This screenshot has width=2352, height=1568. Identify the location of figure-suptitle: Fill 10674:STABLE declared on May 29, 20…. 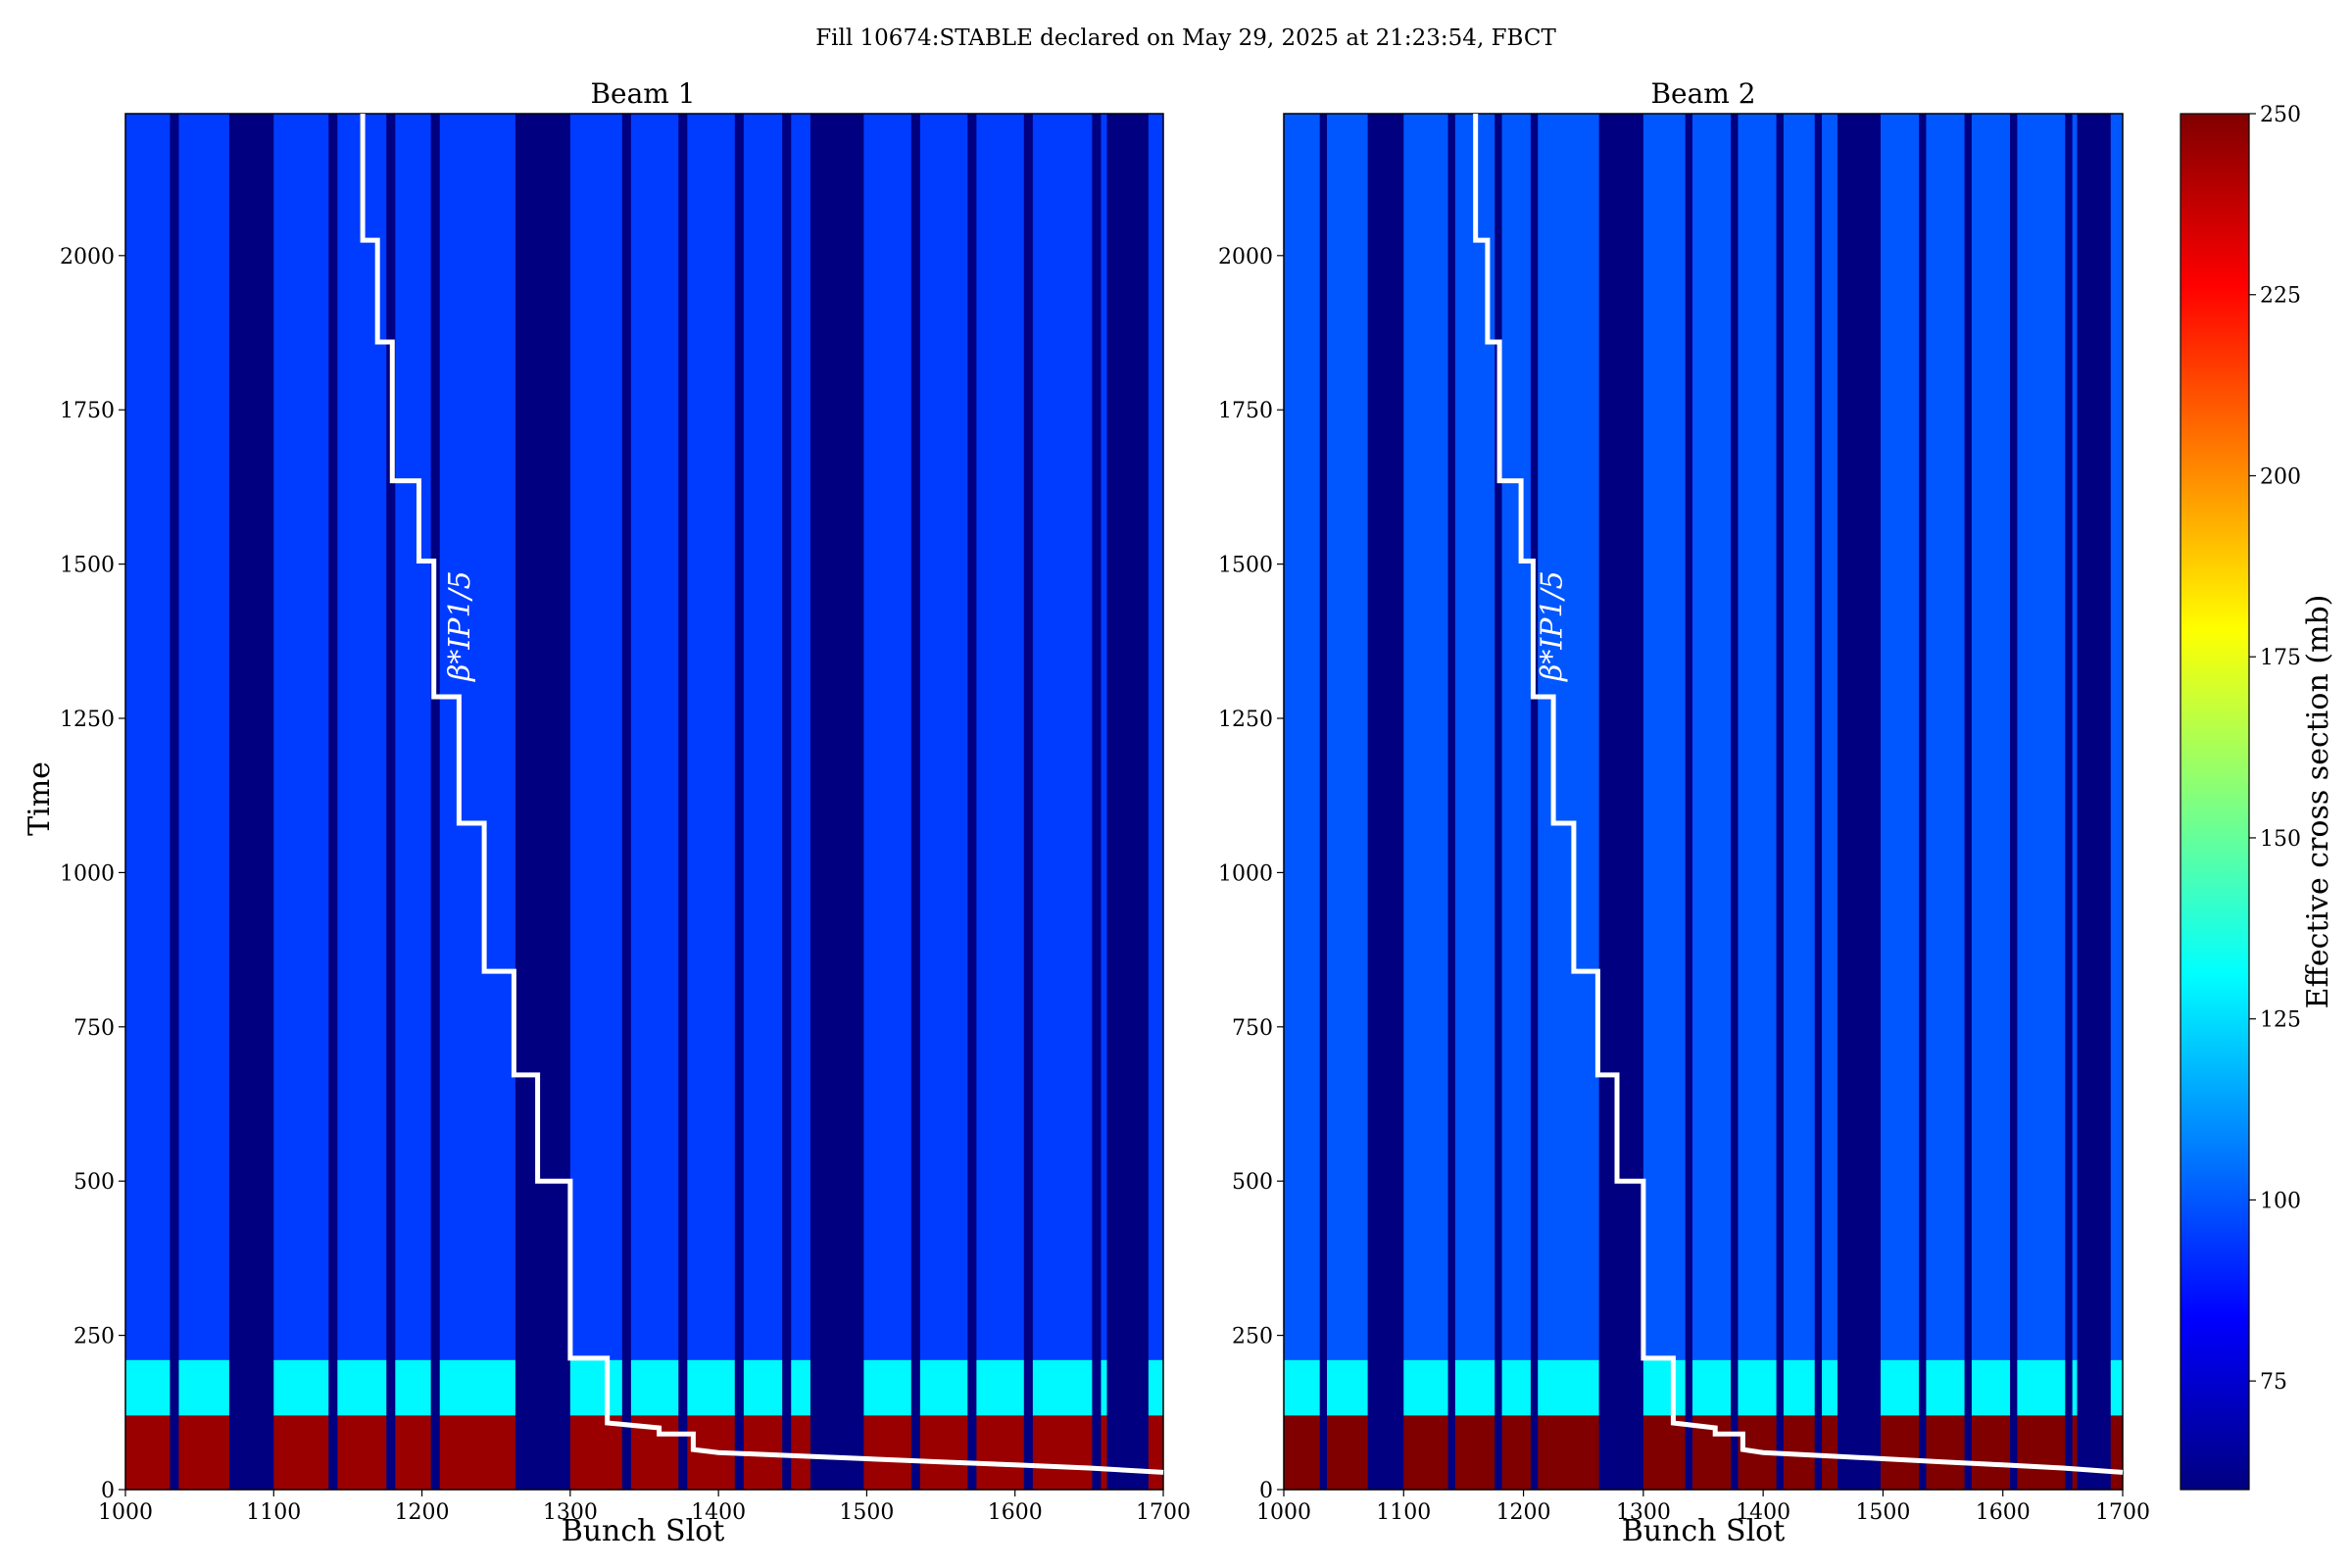
(1185, 38).